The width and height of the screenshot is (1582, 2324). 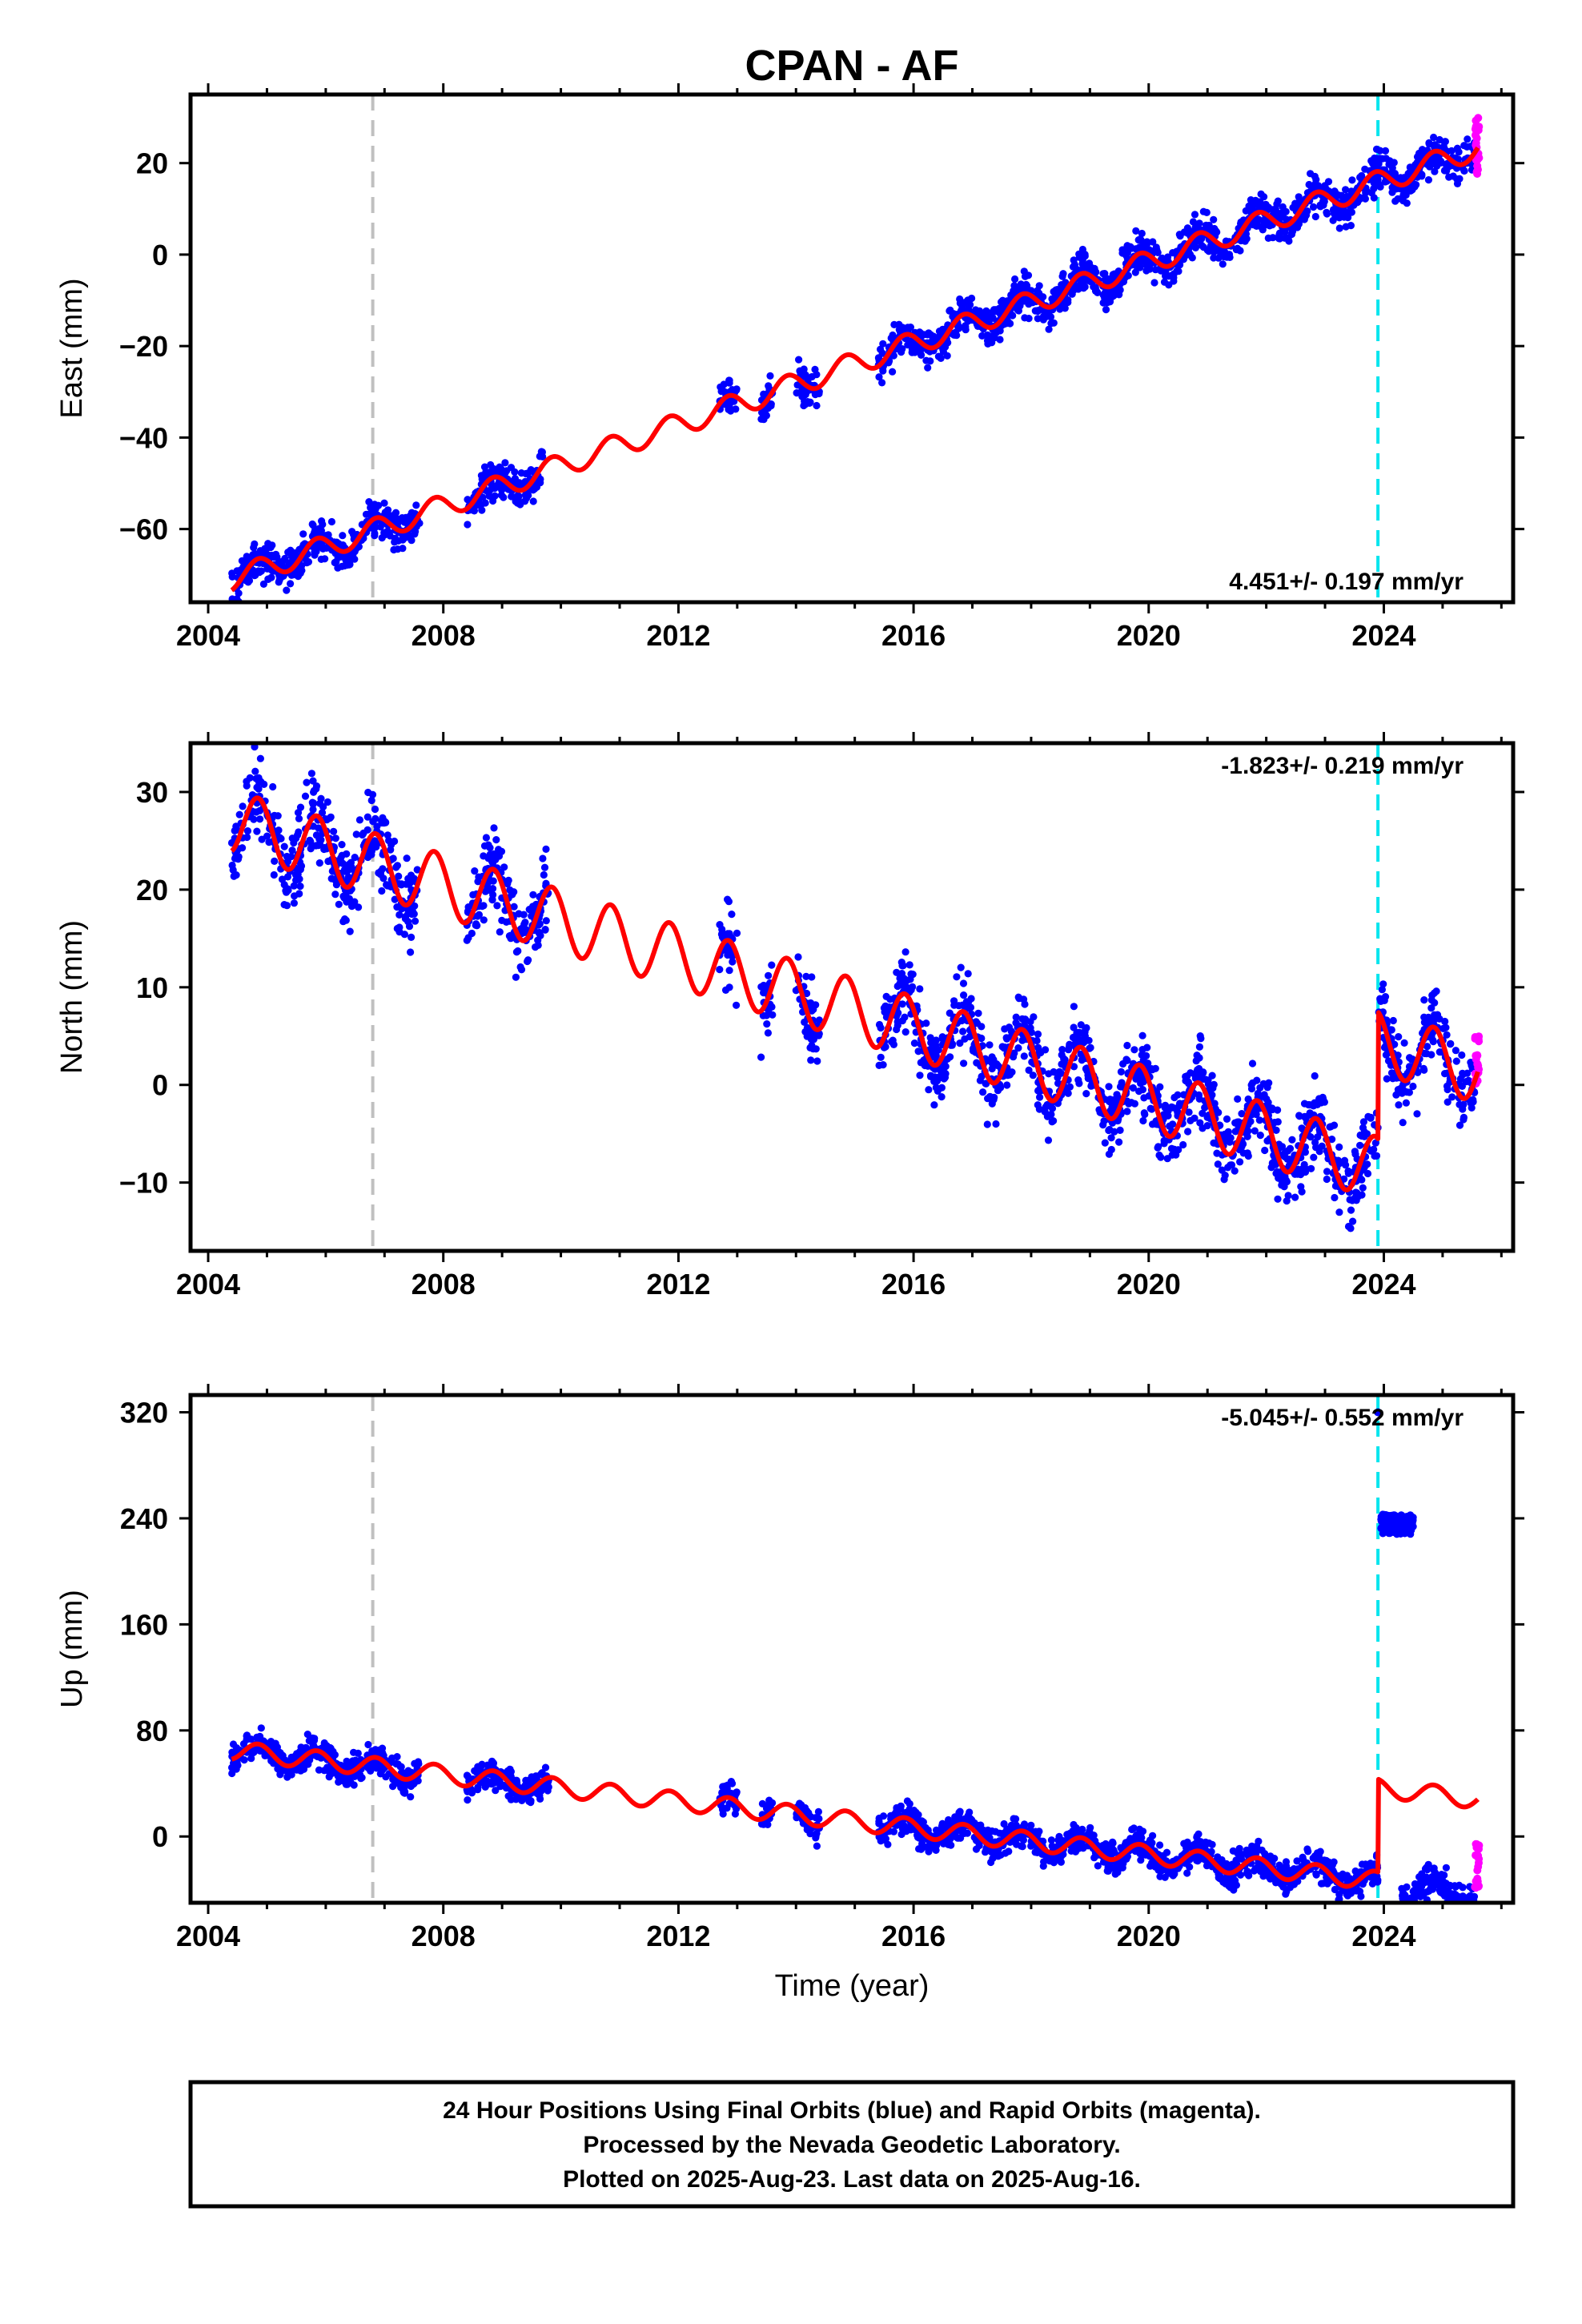 What do you see at coordinates (1477, 146) in the screenshot?
I see `east-rapid-orbit-points` at bounding box center [1477, 146].